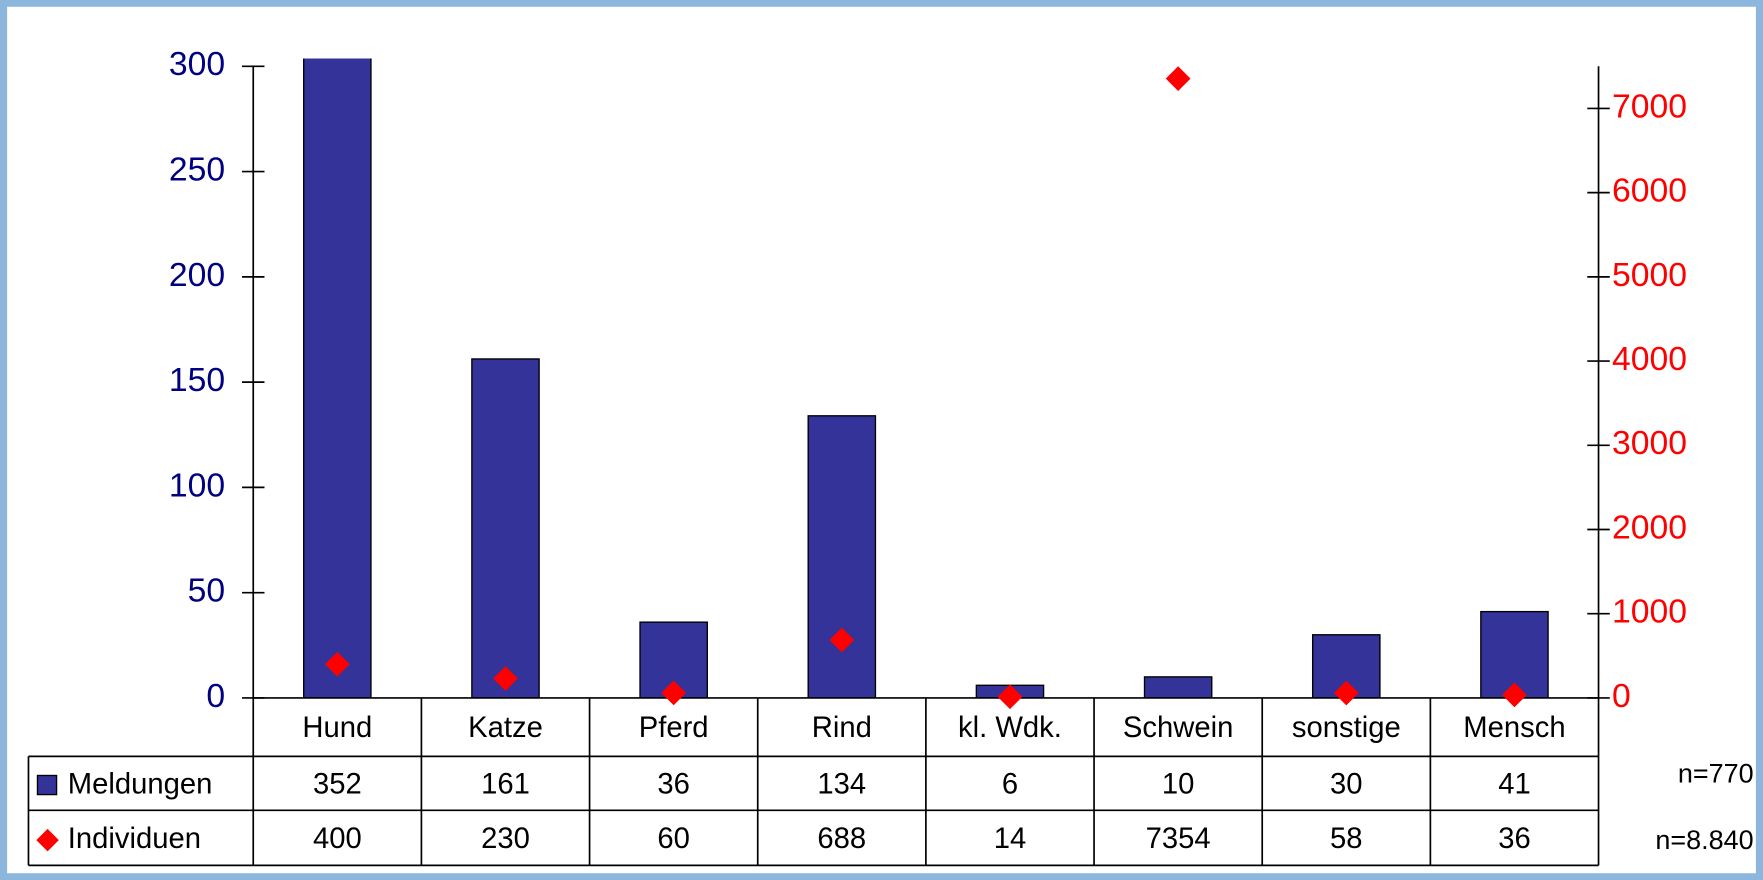  Describe the element at coordinates (1010, 728) in the screenshot. I see `category-label: kl. Wdk.` at that location.